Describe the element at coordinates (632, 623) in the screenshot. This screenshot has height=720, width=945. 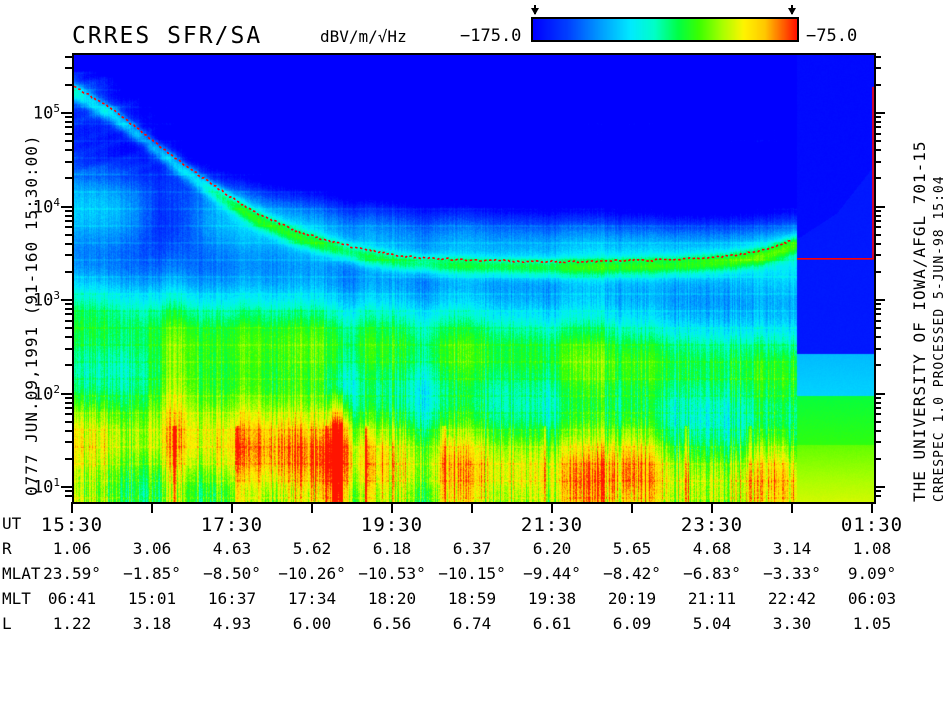
I see `ephemeris-cell: 6.09` at that location.